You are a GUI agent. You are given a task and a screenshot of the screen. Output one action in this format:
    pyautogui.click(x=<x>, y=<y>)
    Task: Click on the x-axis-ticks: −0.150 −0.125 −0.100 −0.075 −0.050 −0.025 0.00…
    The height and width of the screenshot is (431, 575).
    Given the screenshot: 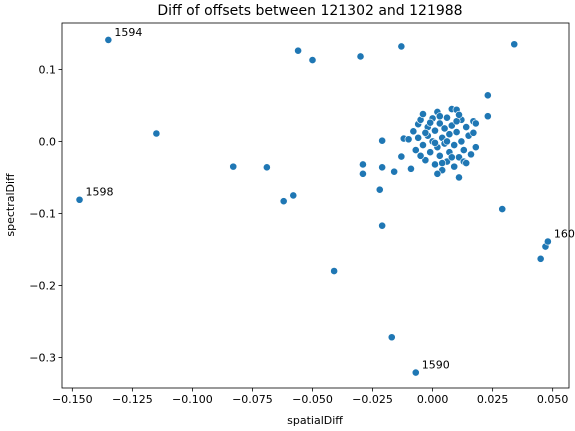 What is the action you would take?
    pyautogui.click(x=310, y=397)
    